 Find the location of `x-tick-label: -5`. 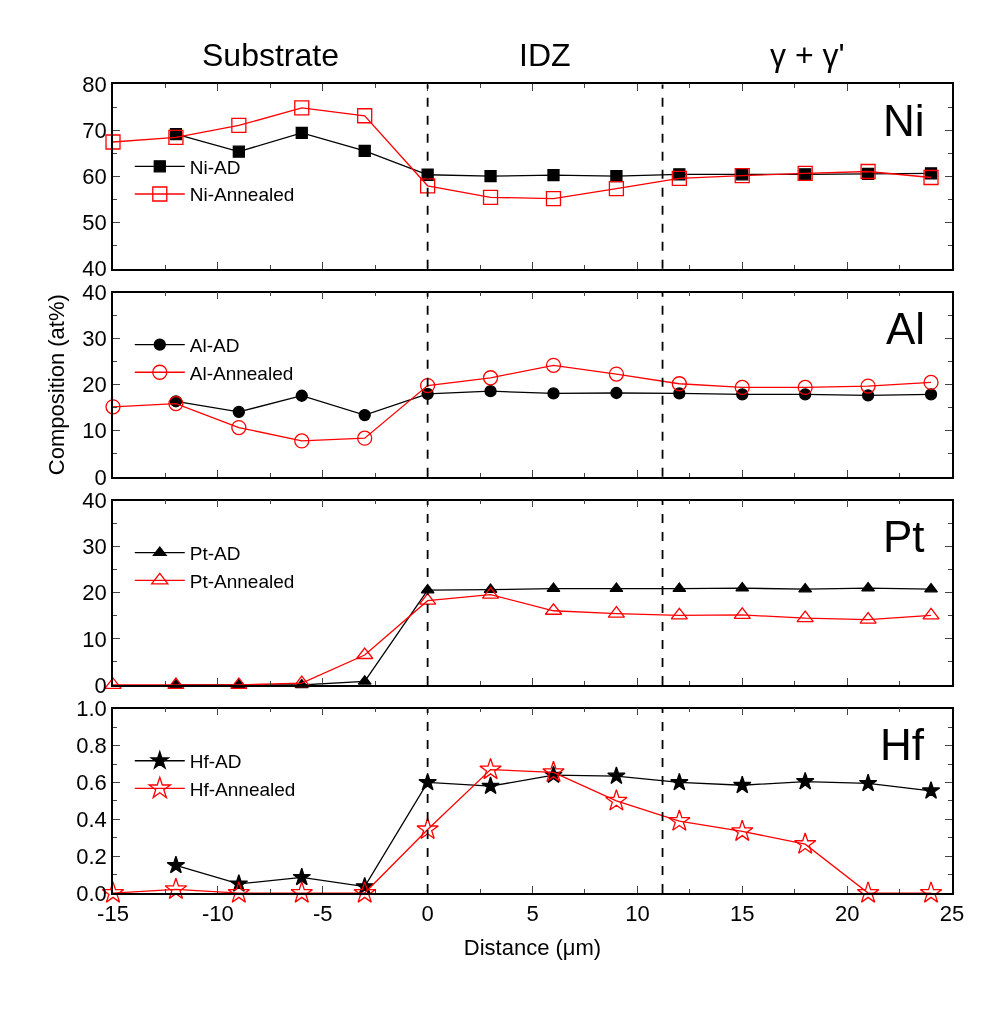

x-tick-label: -5 is located at coordinates (322, 914).